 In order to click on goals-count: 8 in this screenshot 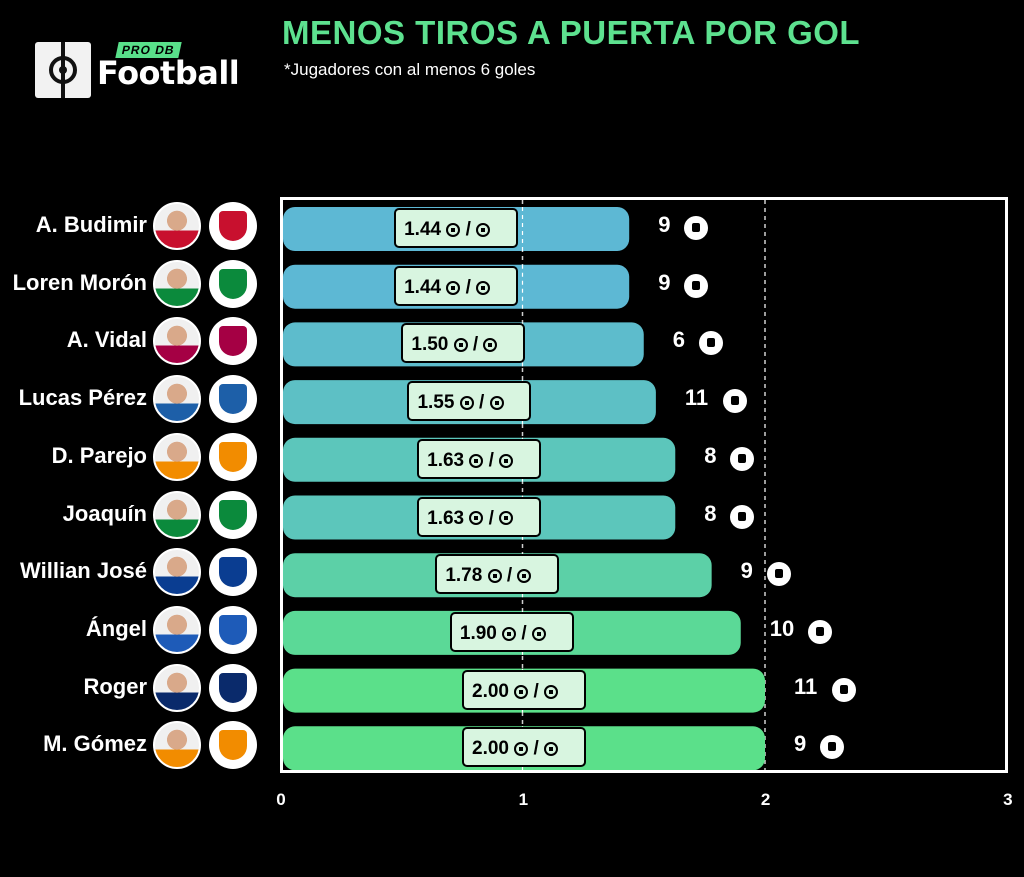, I will do `click(710, 513)`.